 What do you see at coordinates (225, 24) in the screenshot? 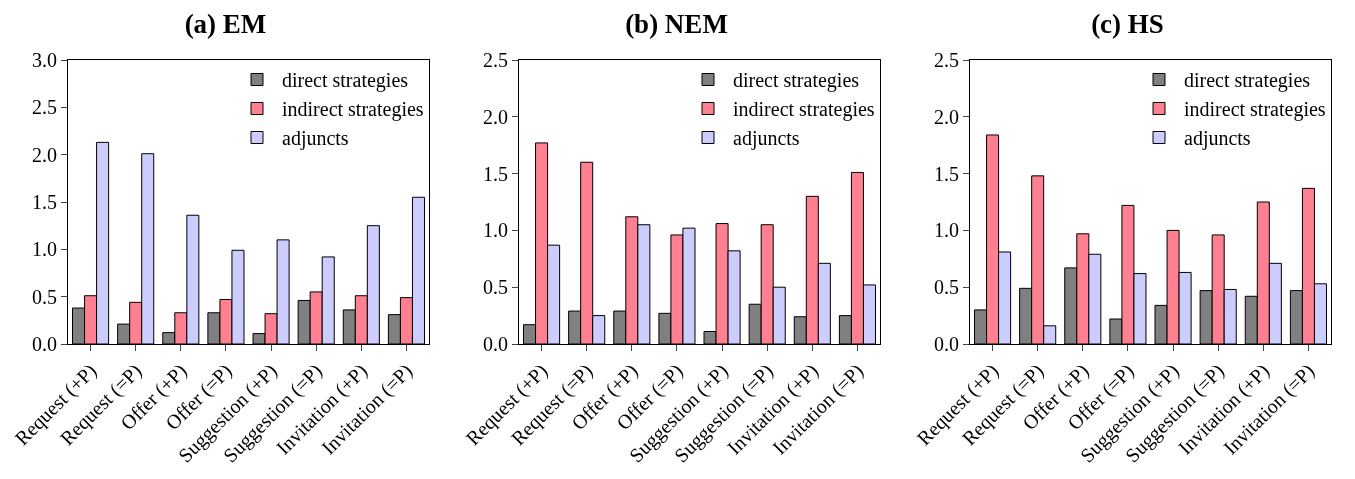
I see `chart-title: (a) EM` at bounding box center [225, 24].